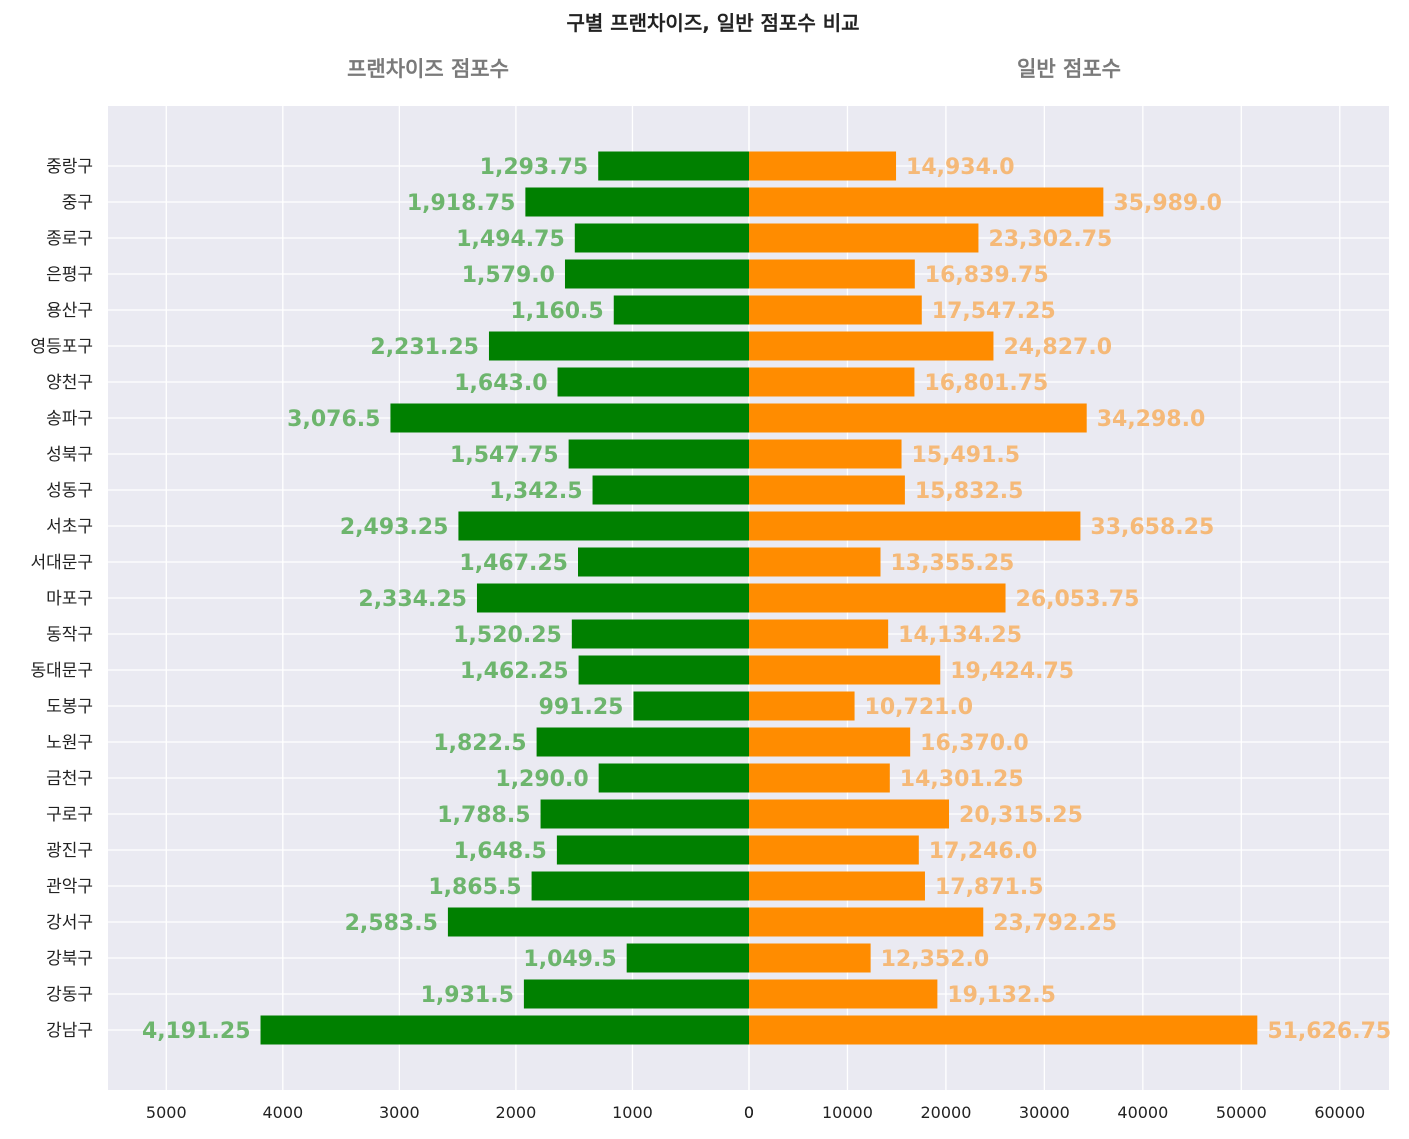 The image size is (1409, 1139). What do you see at coordinates (500, 851) in the screenshot?
I see `value-label-franchise: 1,648.5` at bounding box center [500, 851].